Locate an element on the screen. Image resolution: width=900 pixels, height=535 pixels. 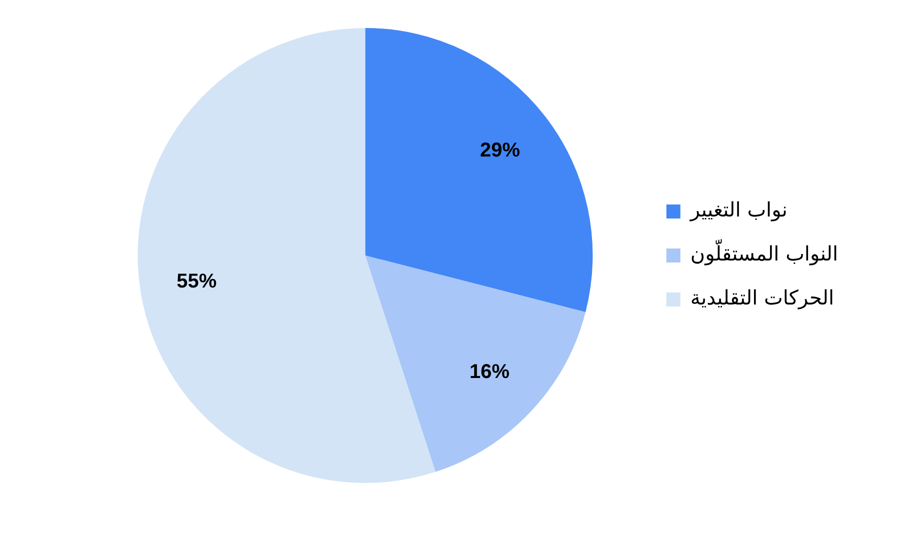
data-label: 16% is located at coordinates (490, 371).